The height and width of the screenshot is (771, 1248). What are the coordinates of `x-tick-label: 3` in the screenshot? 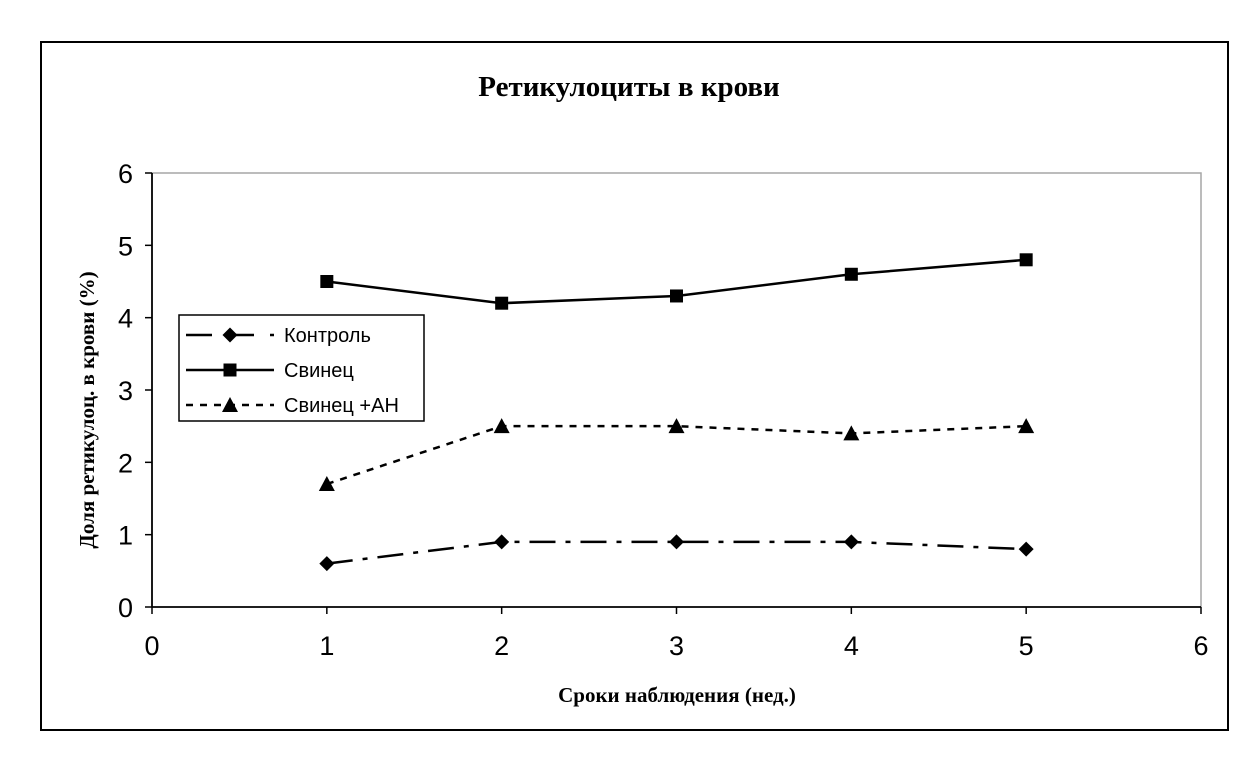 It's located at (676, 646).